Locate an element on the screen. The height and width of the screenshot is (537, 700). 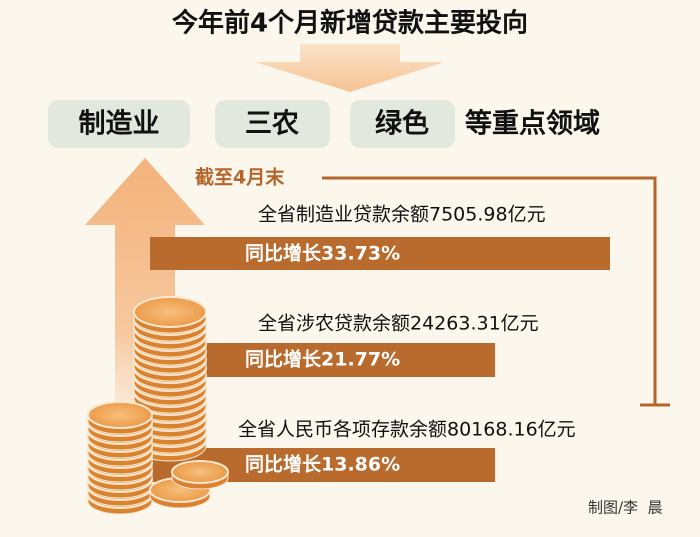
tag: 制造业 is located at coordinates (119, 124).